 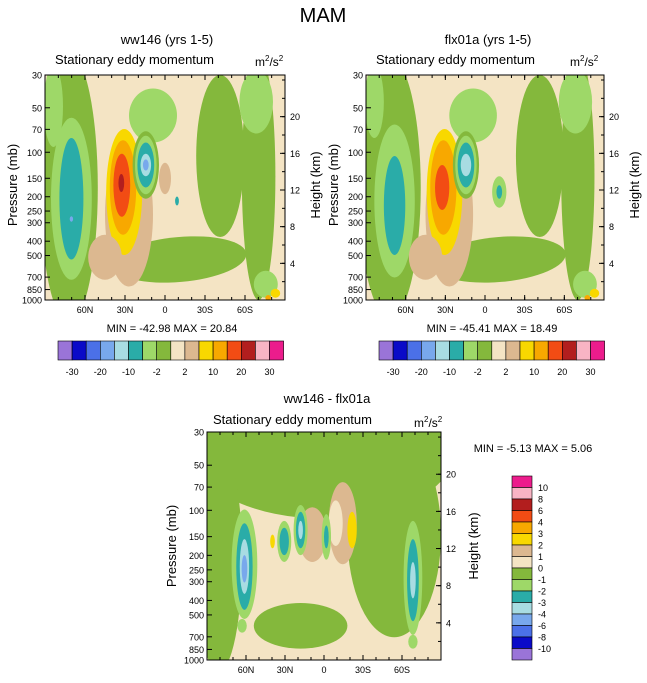 What do you see at coordinates (451, 512) in the screenshot?
I see `y-right-tick-label: 16` at bounding box center [451, 512].